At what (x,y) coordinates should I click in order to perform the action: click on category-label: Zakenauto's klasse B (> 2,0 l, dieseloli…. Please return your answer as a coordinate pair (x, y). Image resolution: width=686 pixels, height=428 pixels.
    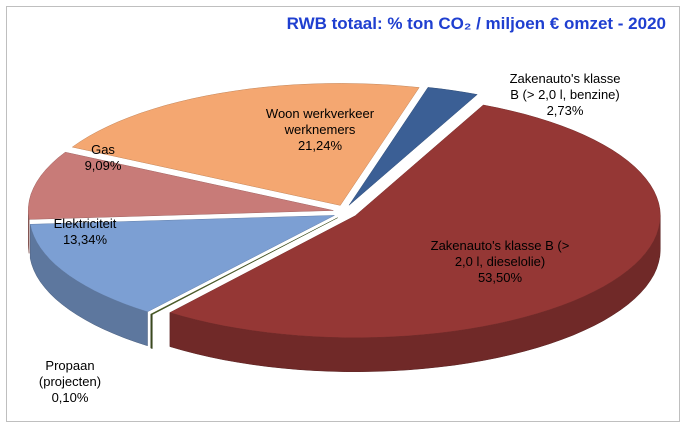
    Looking at the image, I should click on (500, 253).